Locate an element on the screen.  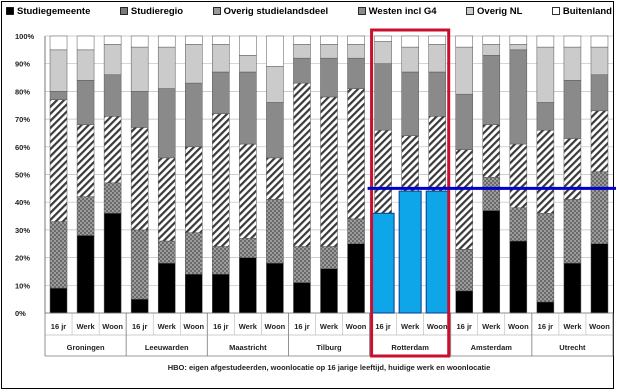
highlight-box is located at coordinates (410, 193).